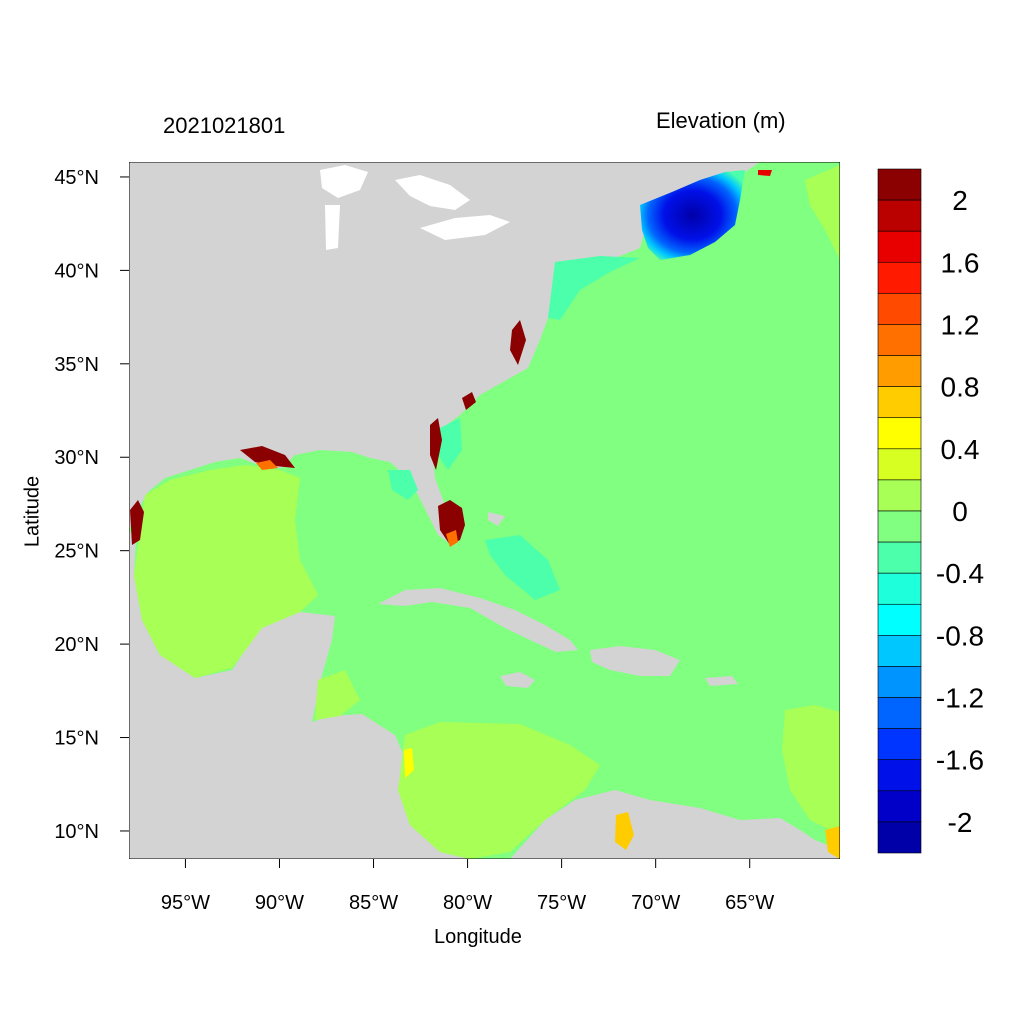  What do you see at coordinates (594, 288) in the screenshot?
I see `midatlantic-bight-region` at bounding box center [594, 288].